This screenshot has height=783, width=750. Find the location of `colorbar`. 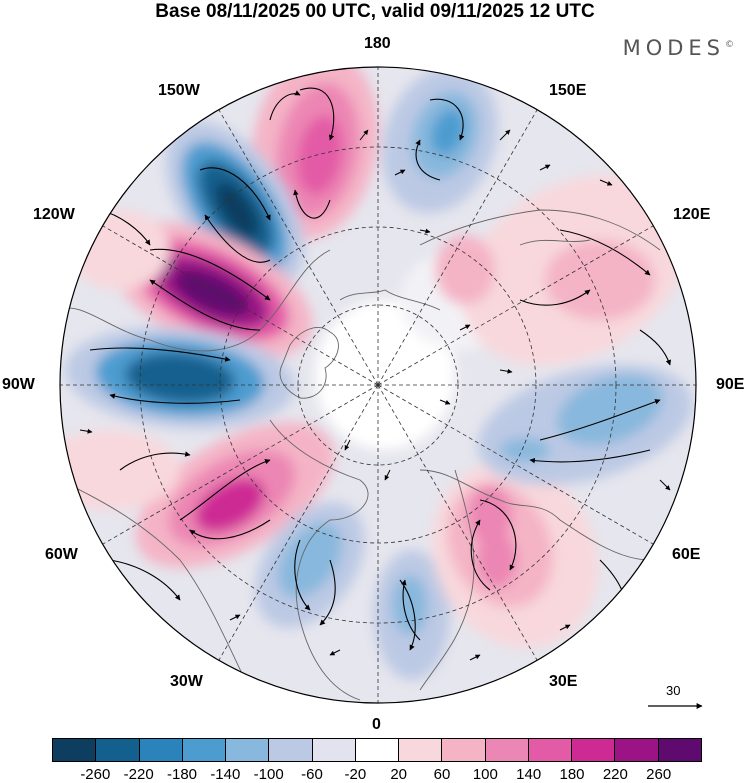

colorbar is located at coordinates (377, 750).